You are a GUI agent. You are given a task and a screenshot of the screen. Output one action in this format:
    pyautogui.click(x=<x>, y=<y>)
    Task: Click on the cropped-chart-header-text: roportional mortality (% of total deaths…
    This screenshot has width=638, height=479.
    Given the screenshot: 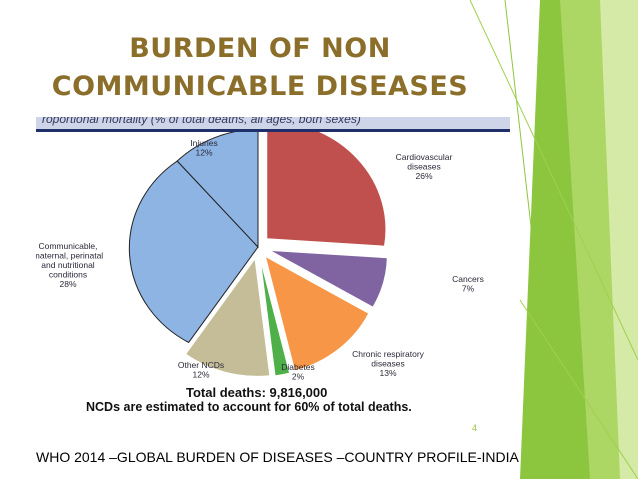 What is the action you would take?
    pyautogui.click(x=201, y=121)
    